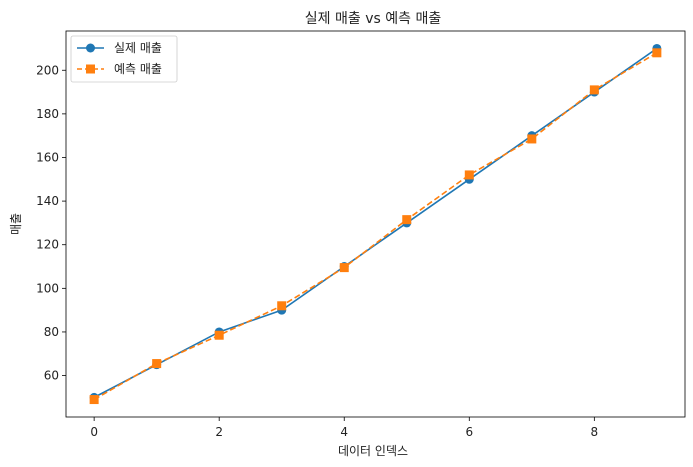 Image resolution: width=693 pixels, height=467 pixels. I want to click on y-tick-label: 100, so click(47, 288).